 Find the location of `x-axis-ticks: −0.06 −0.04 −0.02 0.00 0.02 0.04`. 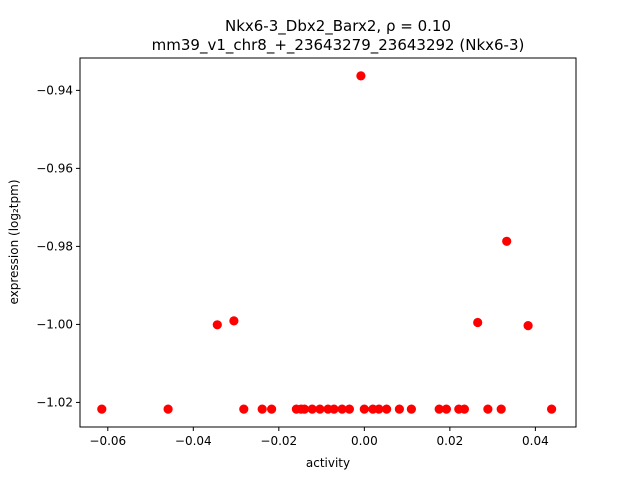

x-axis-ticks: −0.06 −0.04 −0.02 0.00 0.02 0.04 is located at coordinates (319, 437).